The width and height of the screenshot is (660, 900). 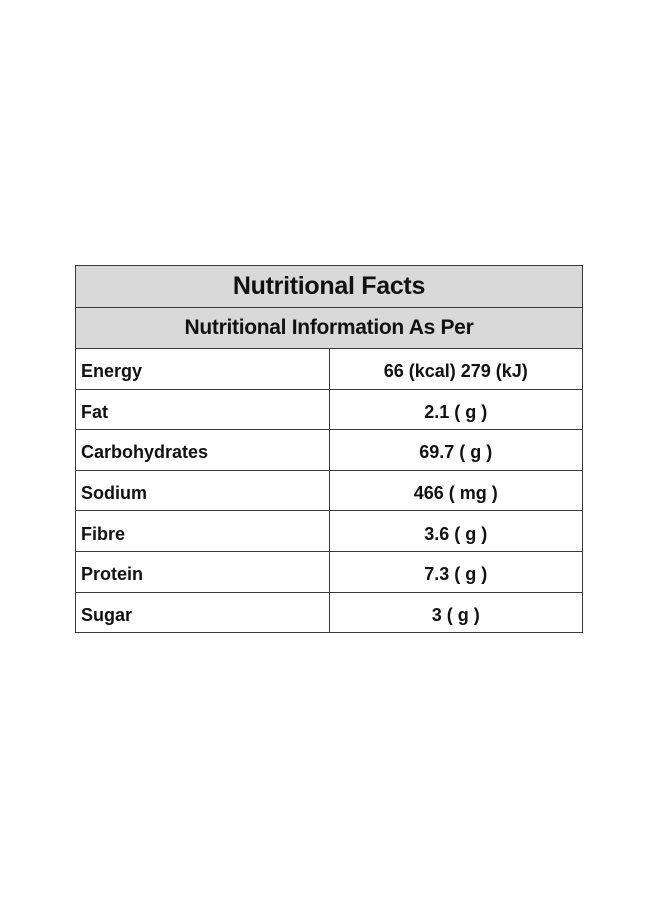 What do you see at coordinates (455, 531) in the screenshot?
I see `row-value: 3.6 ( g )` at bounding box center [455, 531].